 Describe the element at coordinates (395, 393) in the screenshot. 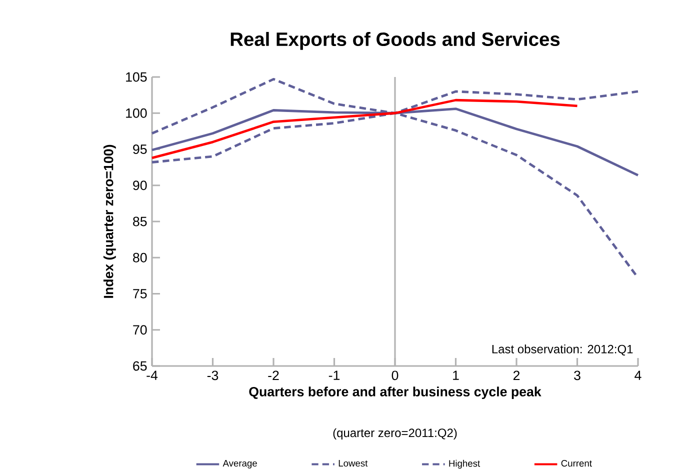

I see `x-axis-title: Quarters before and after business cycle peak` at that location.